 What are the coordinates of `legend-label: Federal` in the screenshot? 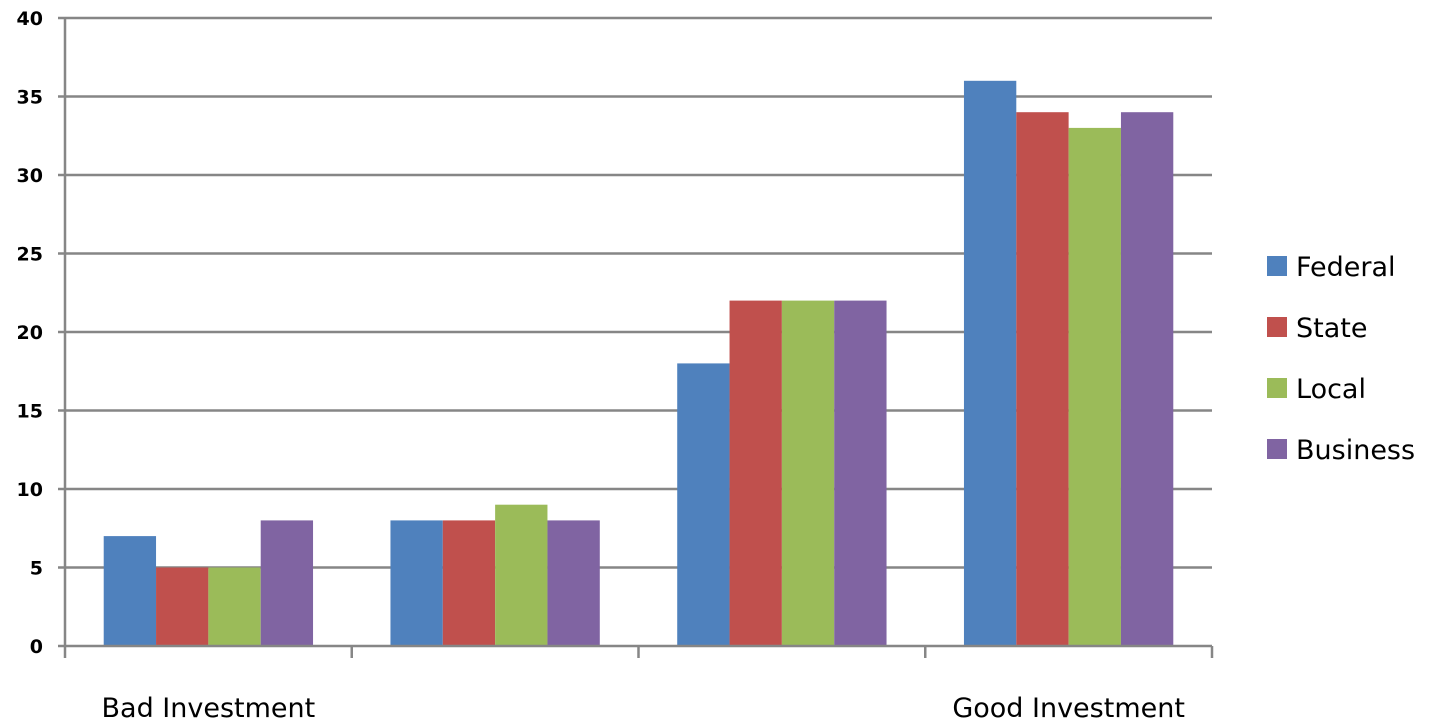 It's located at (1346, 267).